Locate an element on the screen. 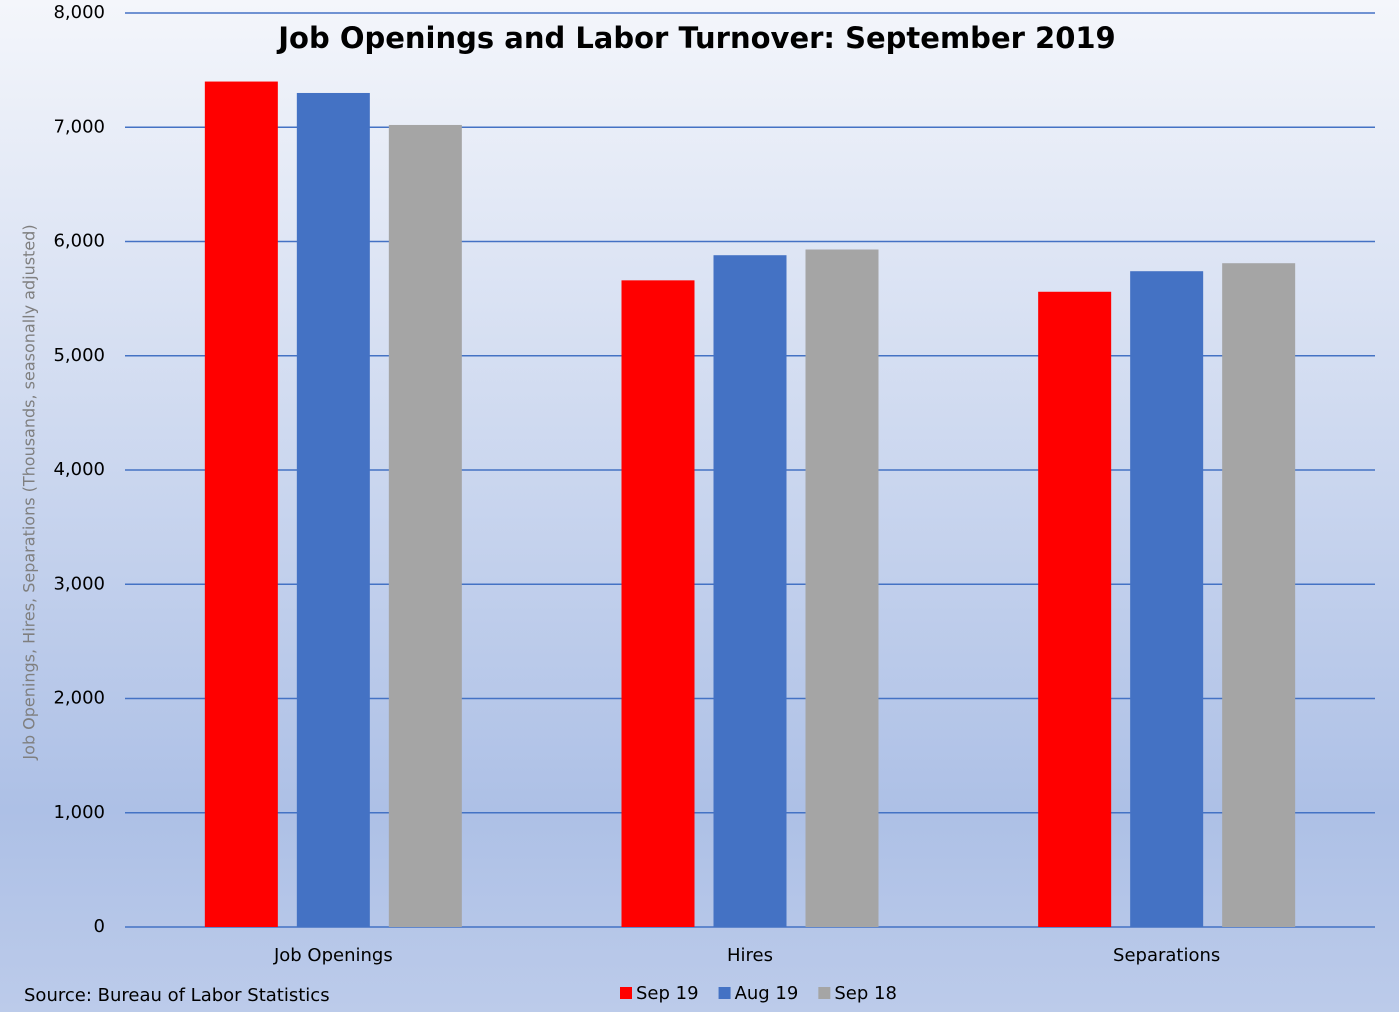 The height and width of the screenshot is (1012, 1399). y-tick-label: 3,000 is located at coordinates (79, 583).